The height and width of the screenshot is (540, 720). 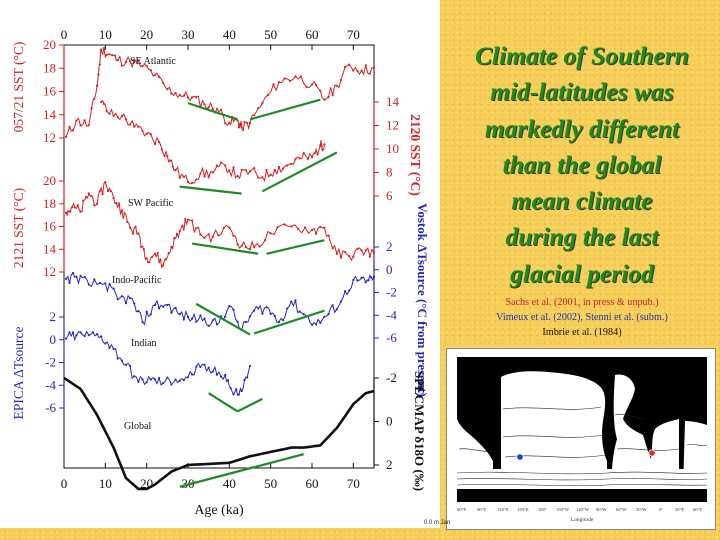 What do you see at coordinates (219, 510) in the screenshot?
I see `x-axis-label: Age (ka)` at bounding box center [219, 510].